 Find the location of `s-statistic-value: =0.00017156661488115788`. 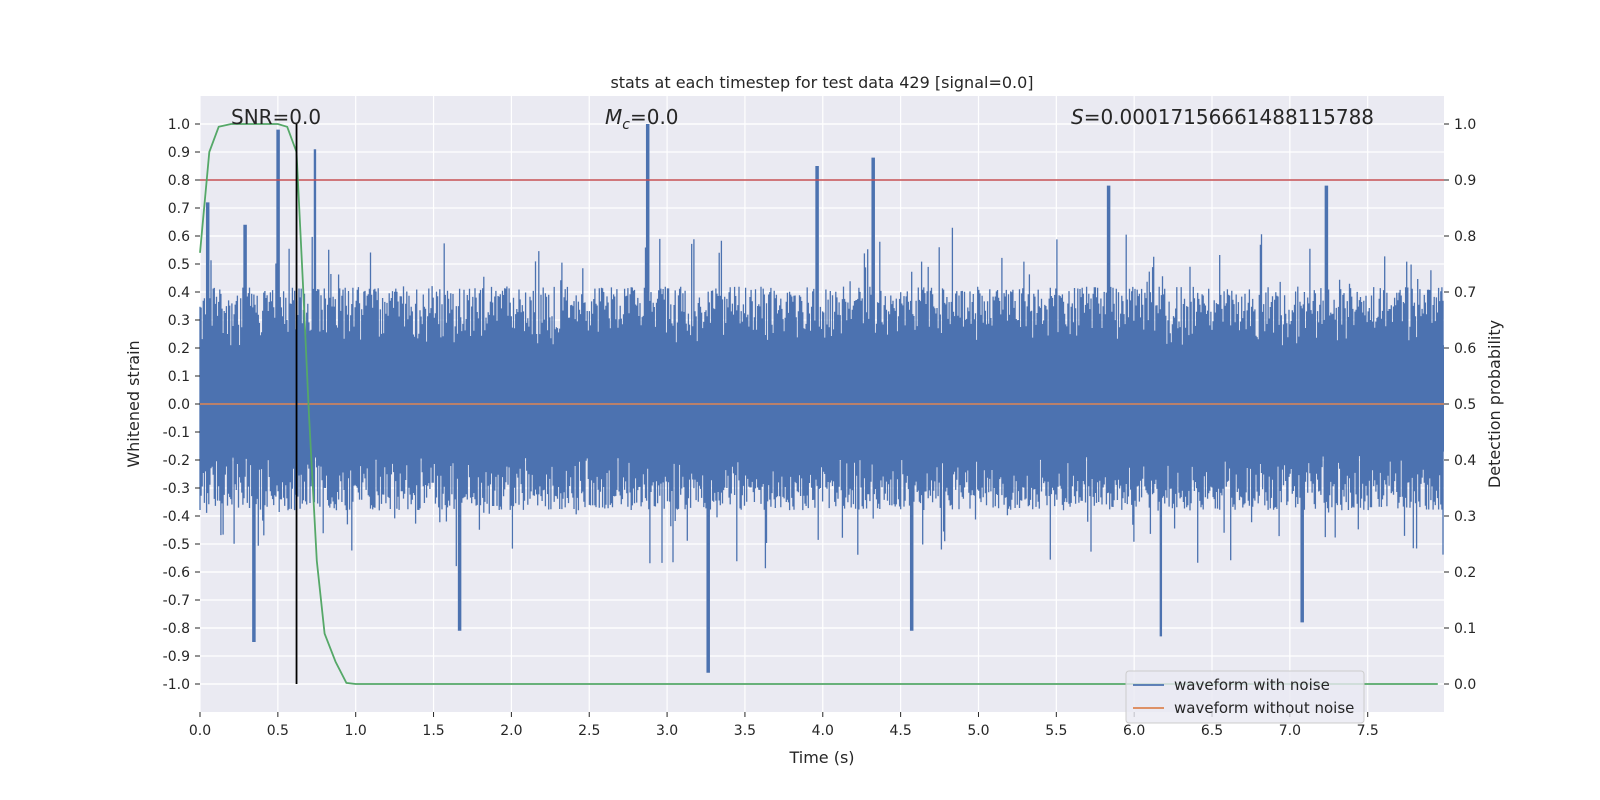

s-statistic-value: =0.00017156661488115788 is located at coordinates (1229, 117).